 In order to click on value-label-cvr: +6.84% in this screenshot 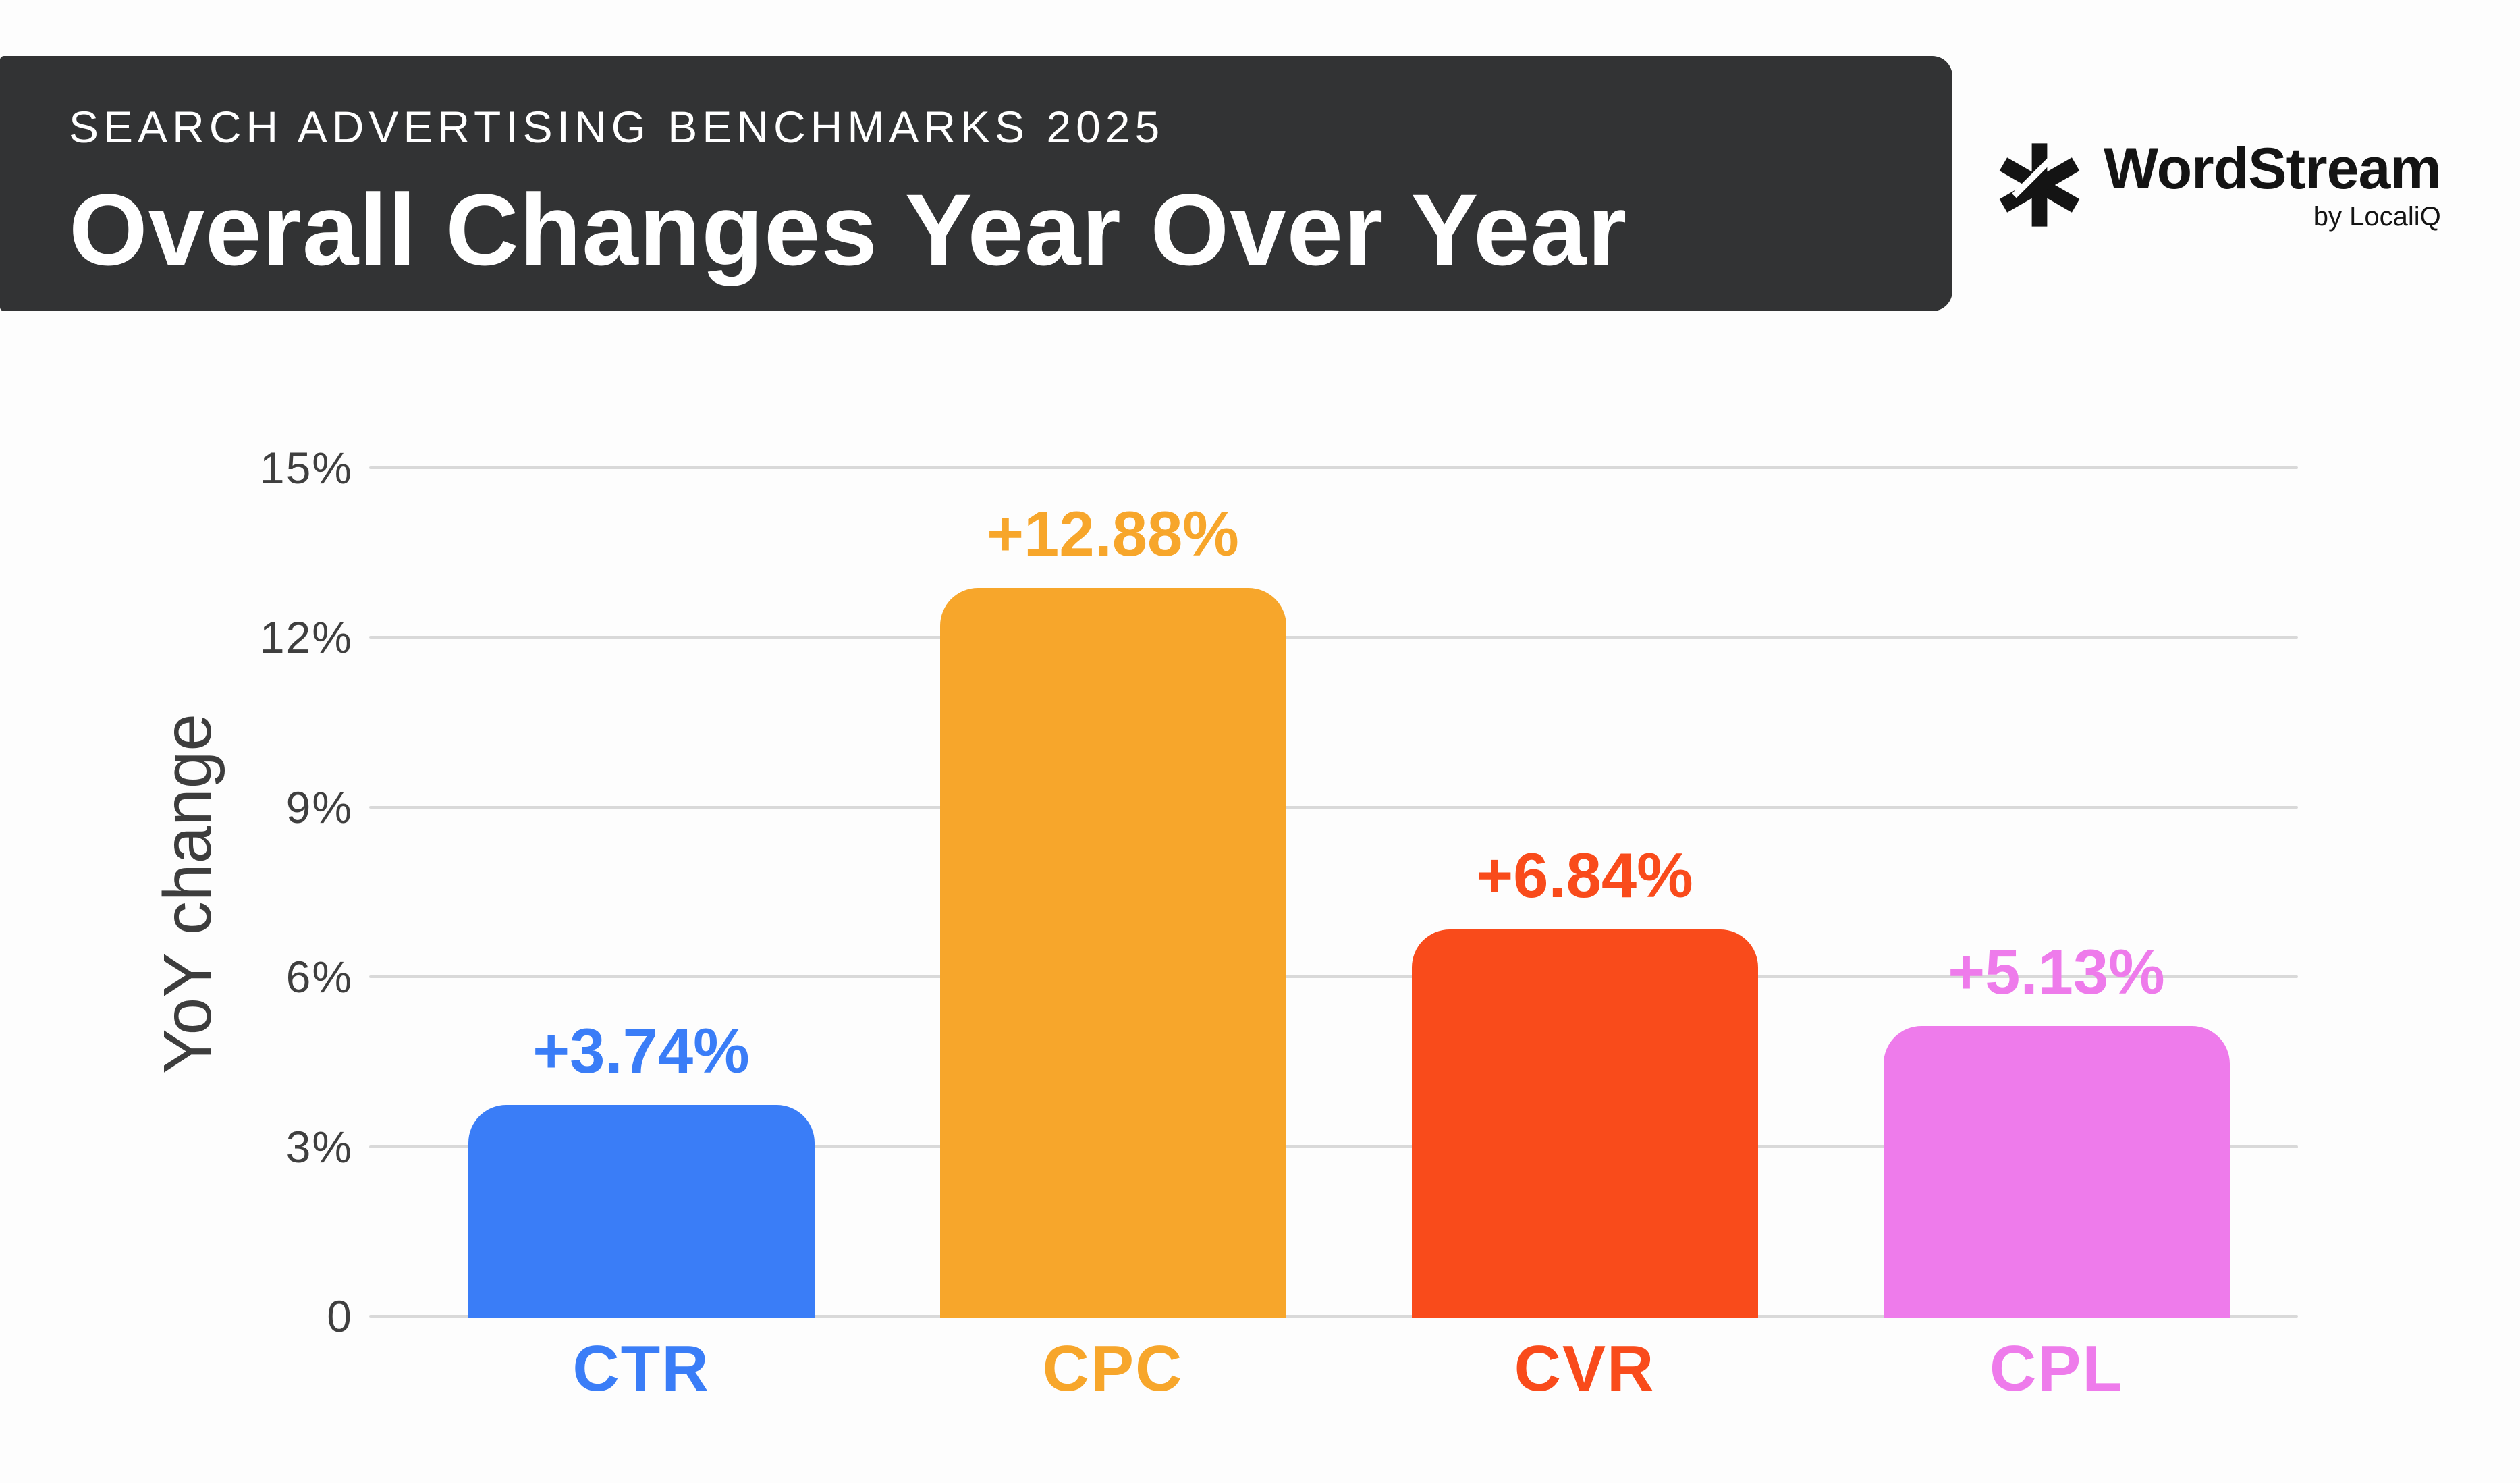, I will do `click(1584, 875)`.